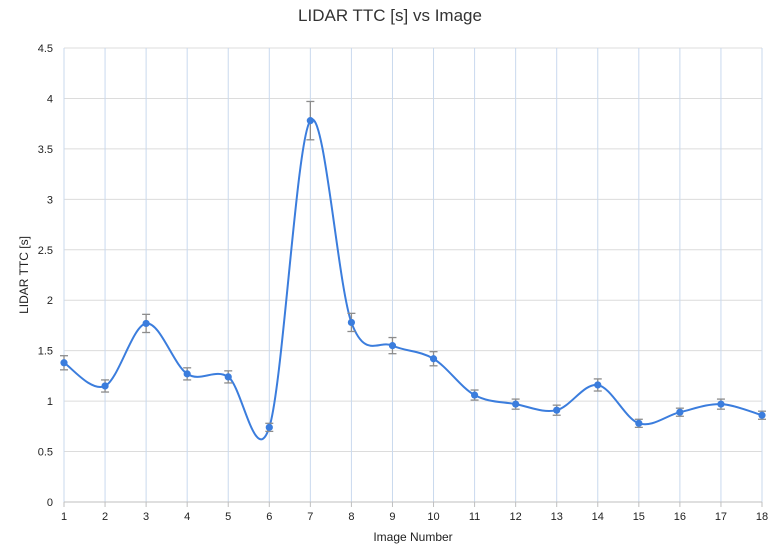 This screenshot has width=780, height=552. What do you see at coordinates (557, 517) in the screenshot?
I see `x-tick-label: 13` at bounding box center [557, 517].